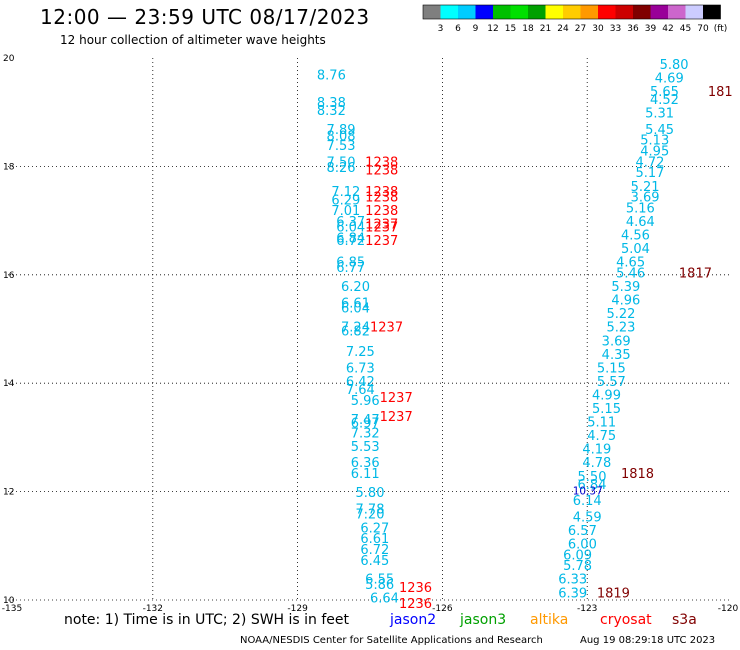  What do you see at coordinates (613, 593) in the screenshot?
I see `pass-time-label: 1819` at bounding box center [613, 593].